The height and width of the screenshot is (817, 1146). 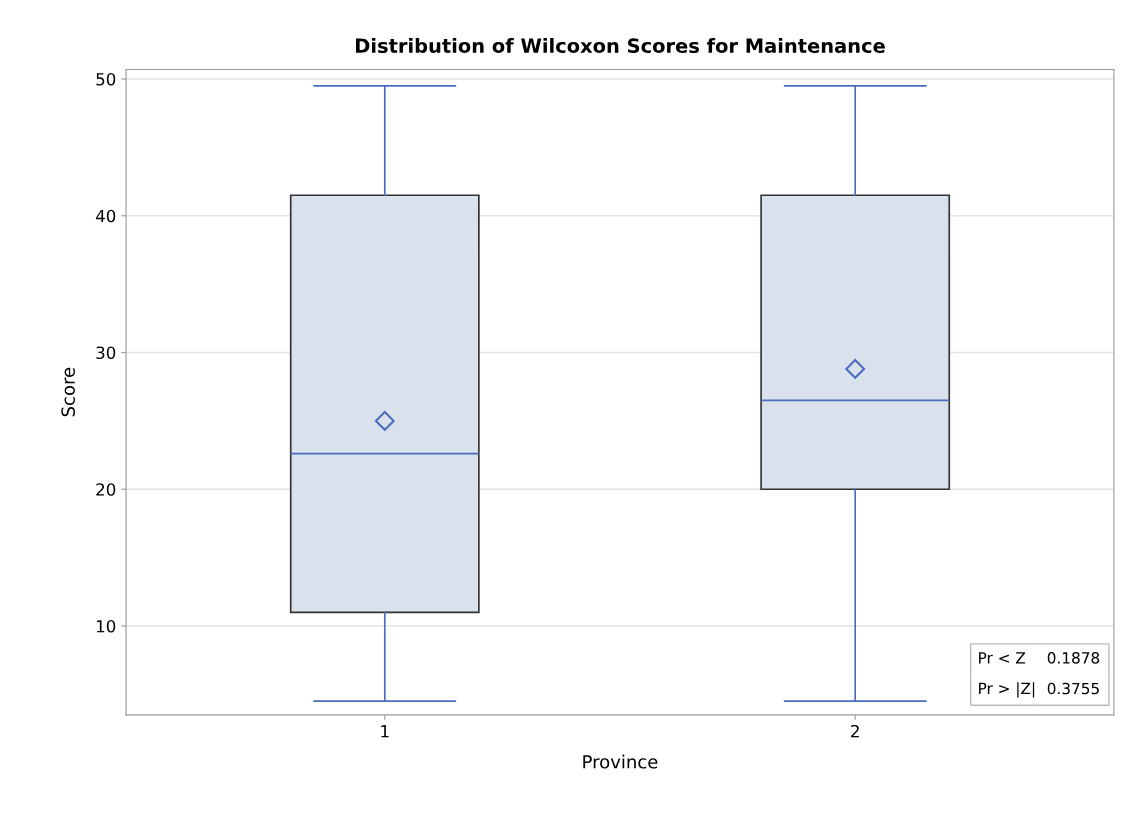 What do you see at coordinates (1007, 690) in the screenshot?
I see `annotation: Pr > |Z|` at bounding box center [1007, 690].